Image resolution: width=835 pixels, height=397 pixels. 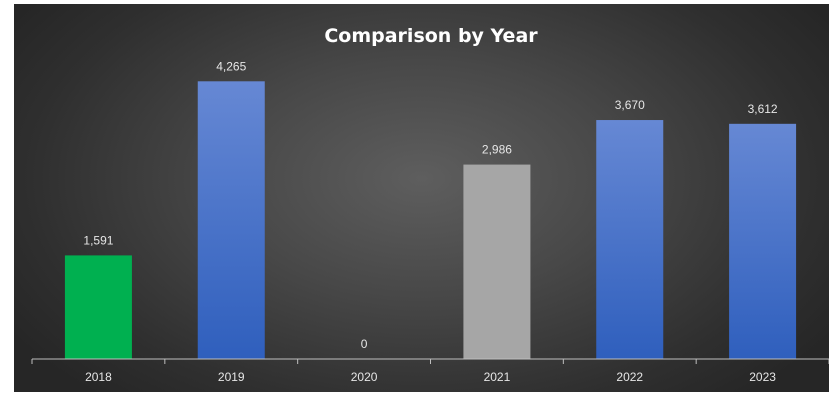 What do you see at coordinates (364, 344) in the screenshot?
I see `data-label-2020: 0` at bounding box center [364, 344].